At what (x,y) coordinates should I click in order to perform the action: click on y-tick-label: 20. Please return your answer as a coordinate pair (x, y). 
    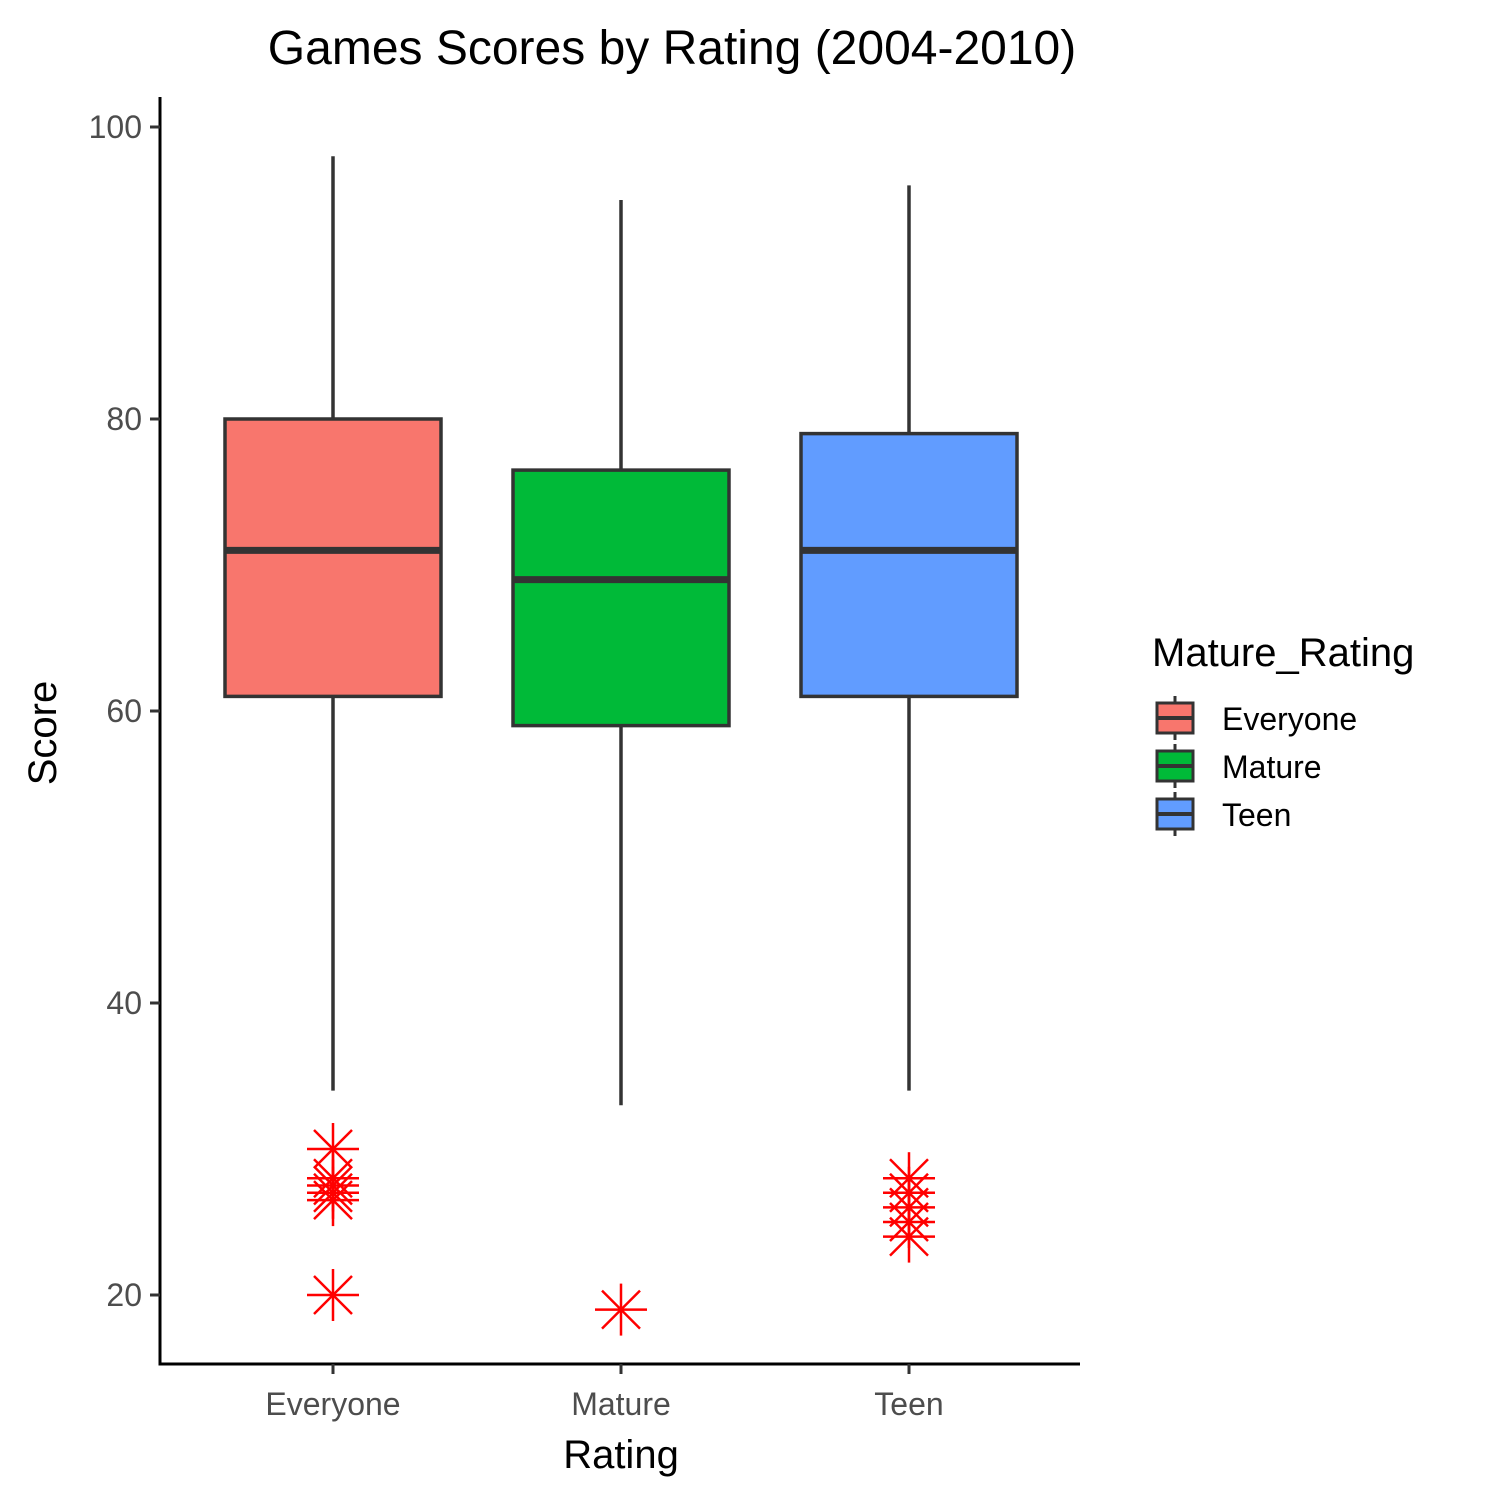
    Looking at the image, I should click on (124, 1295).